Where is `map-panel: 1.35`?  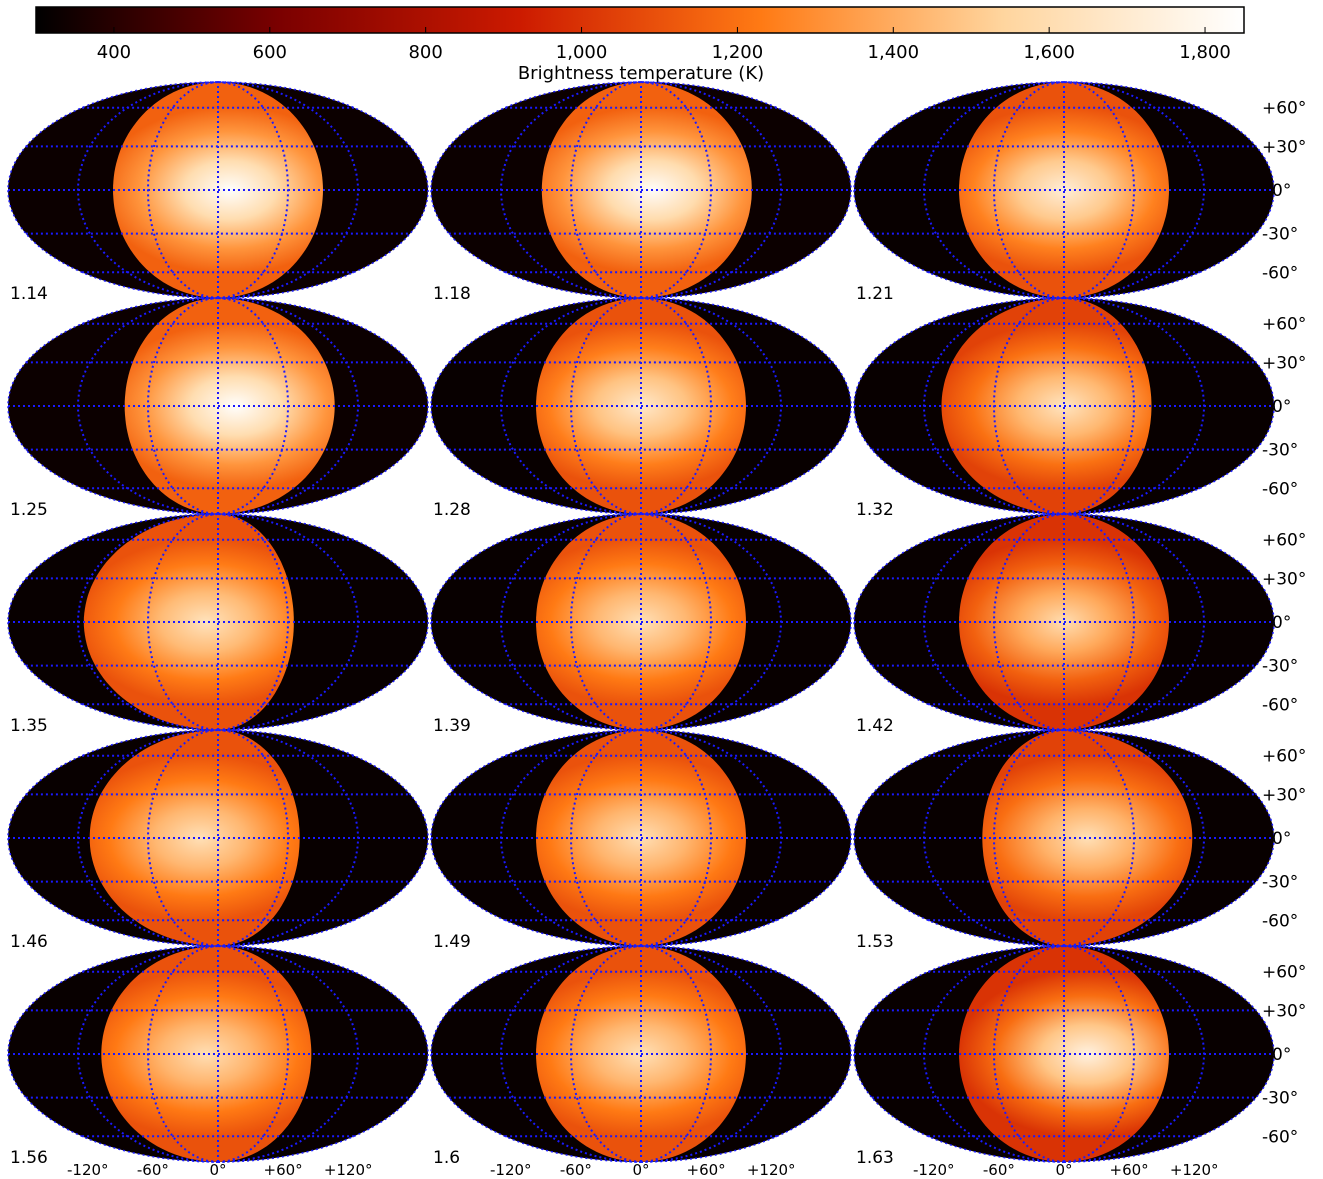
map-panel: 1.35 is located at coordinates (218, 624).